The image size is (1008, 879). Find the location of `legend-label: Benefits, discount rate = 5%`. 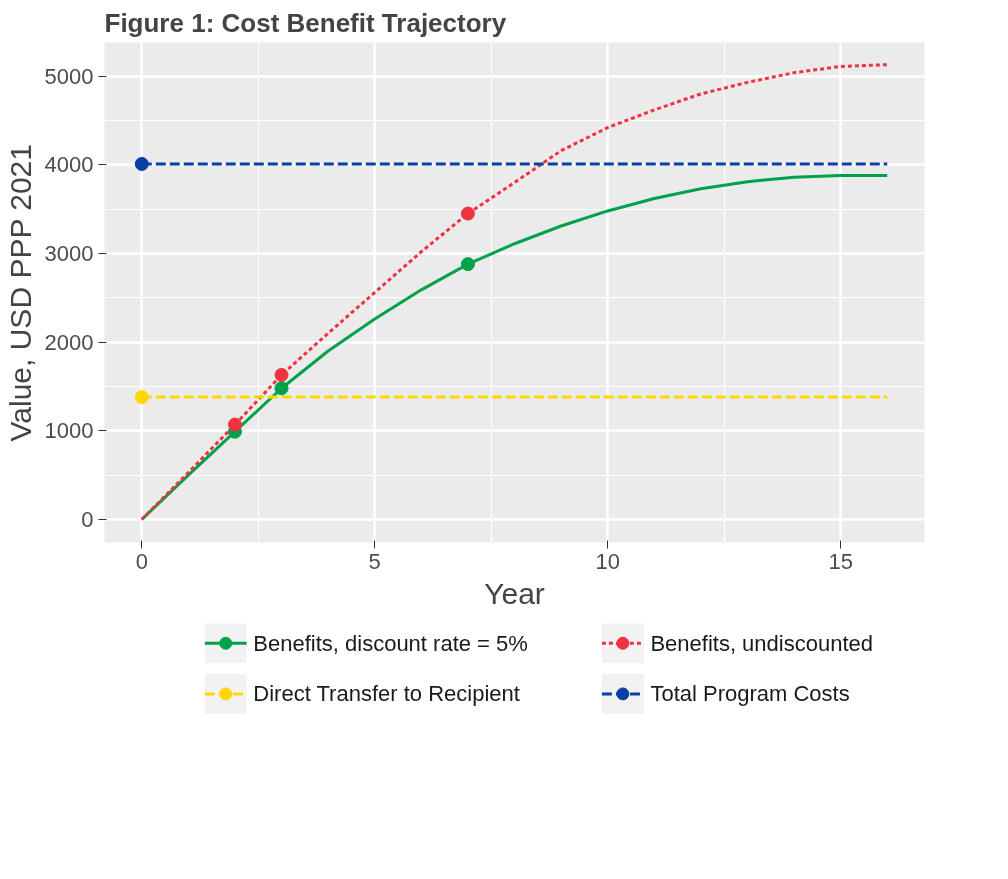

legend-label: Benefits, discount rate = 5% is located at coordinates (390, 643).